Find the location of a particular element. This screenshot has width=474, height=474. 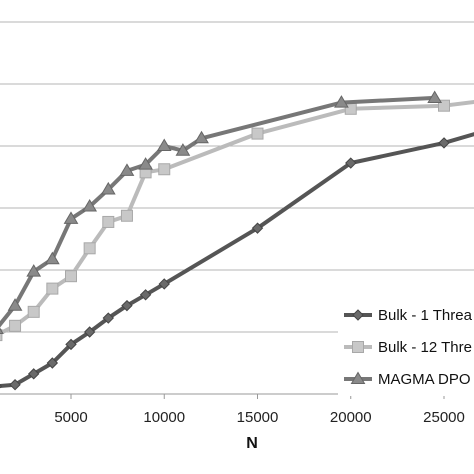

x-tick-labels: 5000 10000 15000 20000 25000 is located at coordinates (259, 410).